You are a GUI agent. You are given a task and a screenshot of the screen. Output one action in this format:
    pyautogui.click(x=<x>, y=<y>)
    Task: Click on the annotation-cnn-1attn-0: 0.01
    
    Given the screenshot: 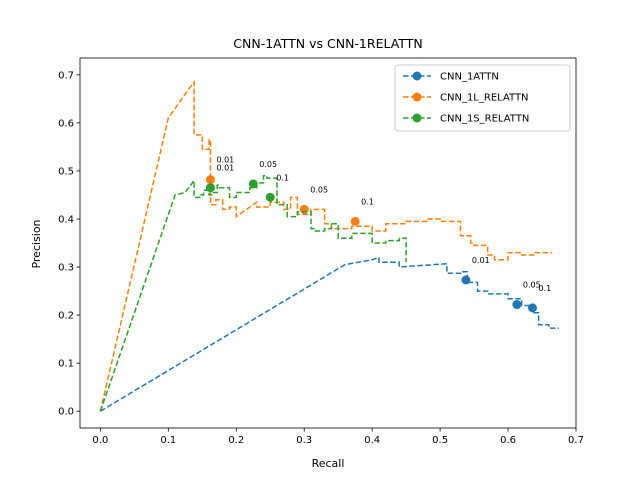 What is the action you would take?
    pyautogui.click(x=481, y=260)
    